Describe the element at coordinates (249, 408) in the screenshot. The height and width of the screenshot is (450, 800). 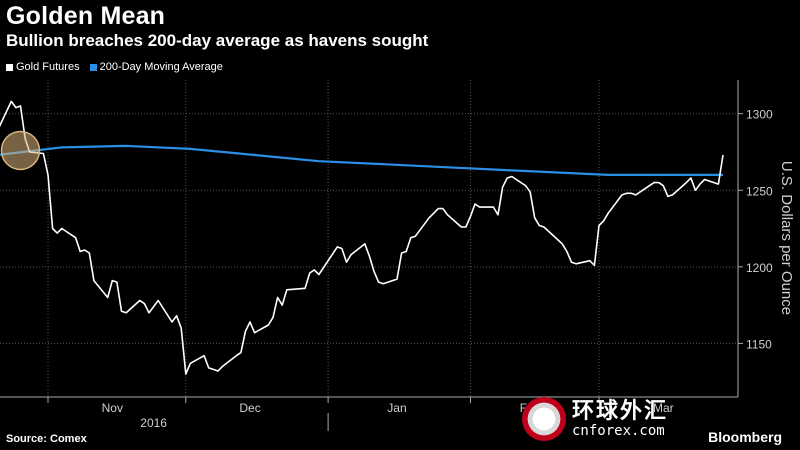
I see `x-tick-label: Dec` at that location.